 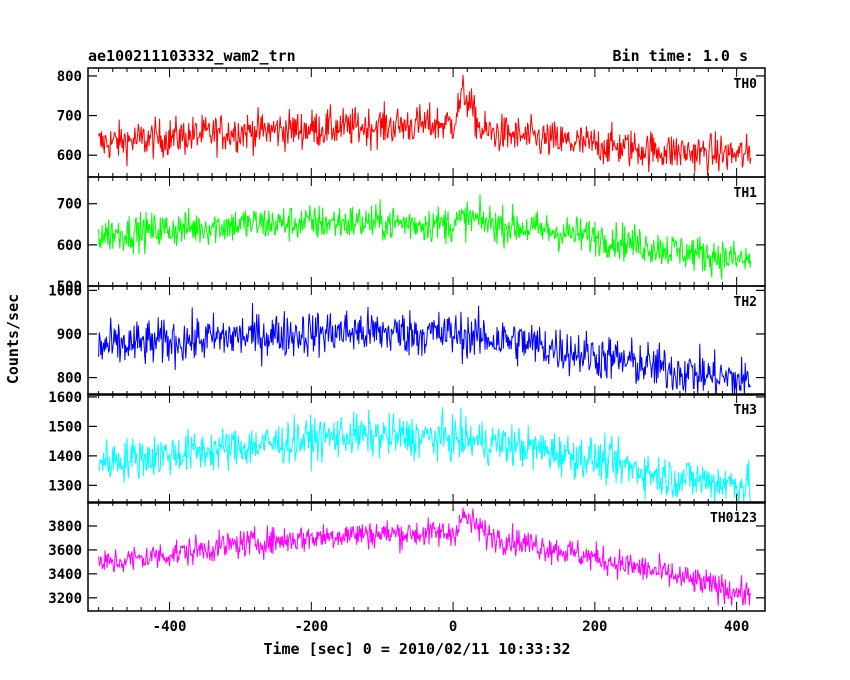 I want to click on th3-y-tick-label: 1500, so click(x=65, y=427).